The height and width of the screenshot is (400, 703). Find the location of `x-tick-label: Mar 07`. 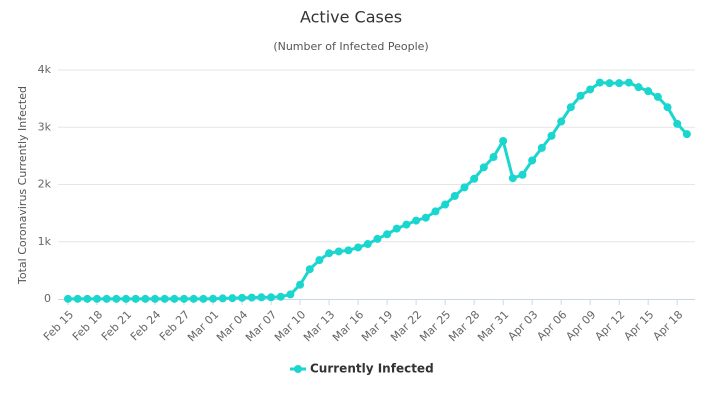

x-tick-label: Mar 07 is located at coordinates (261, 326).